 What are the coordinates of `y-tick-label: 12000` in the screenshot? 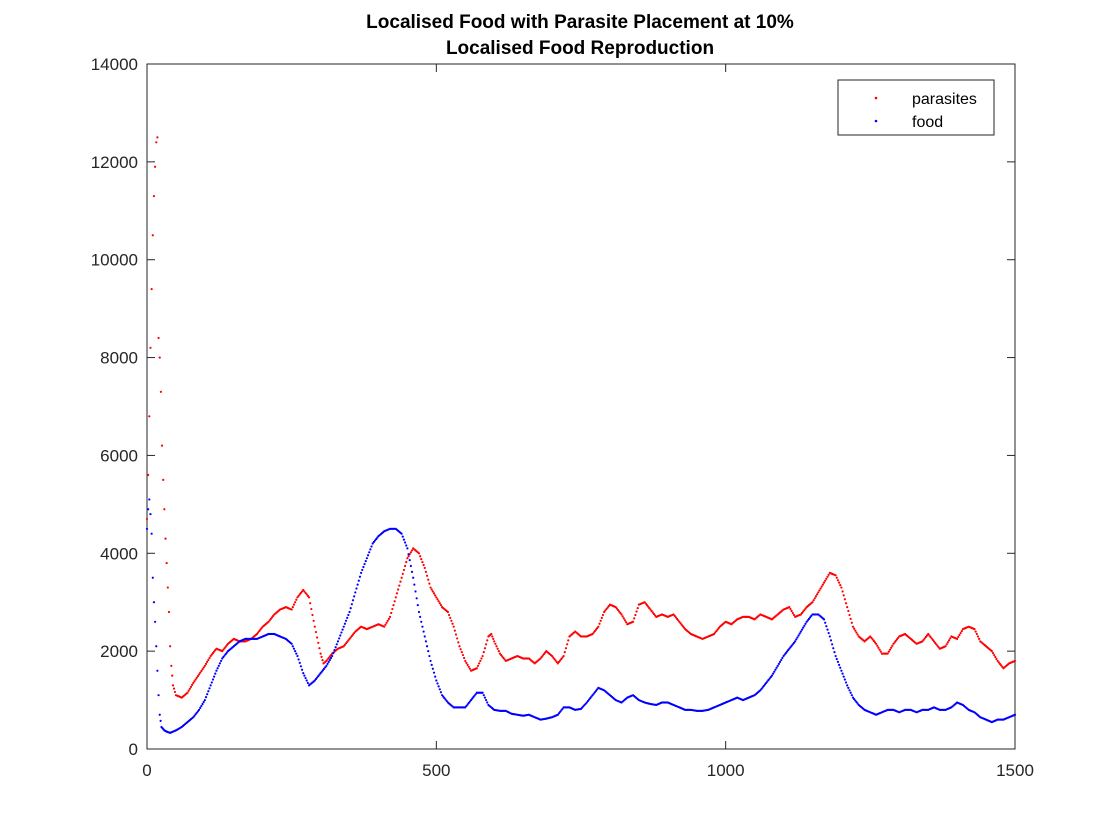 It's located at (114, 162).